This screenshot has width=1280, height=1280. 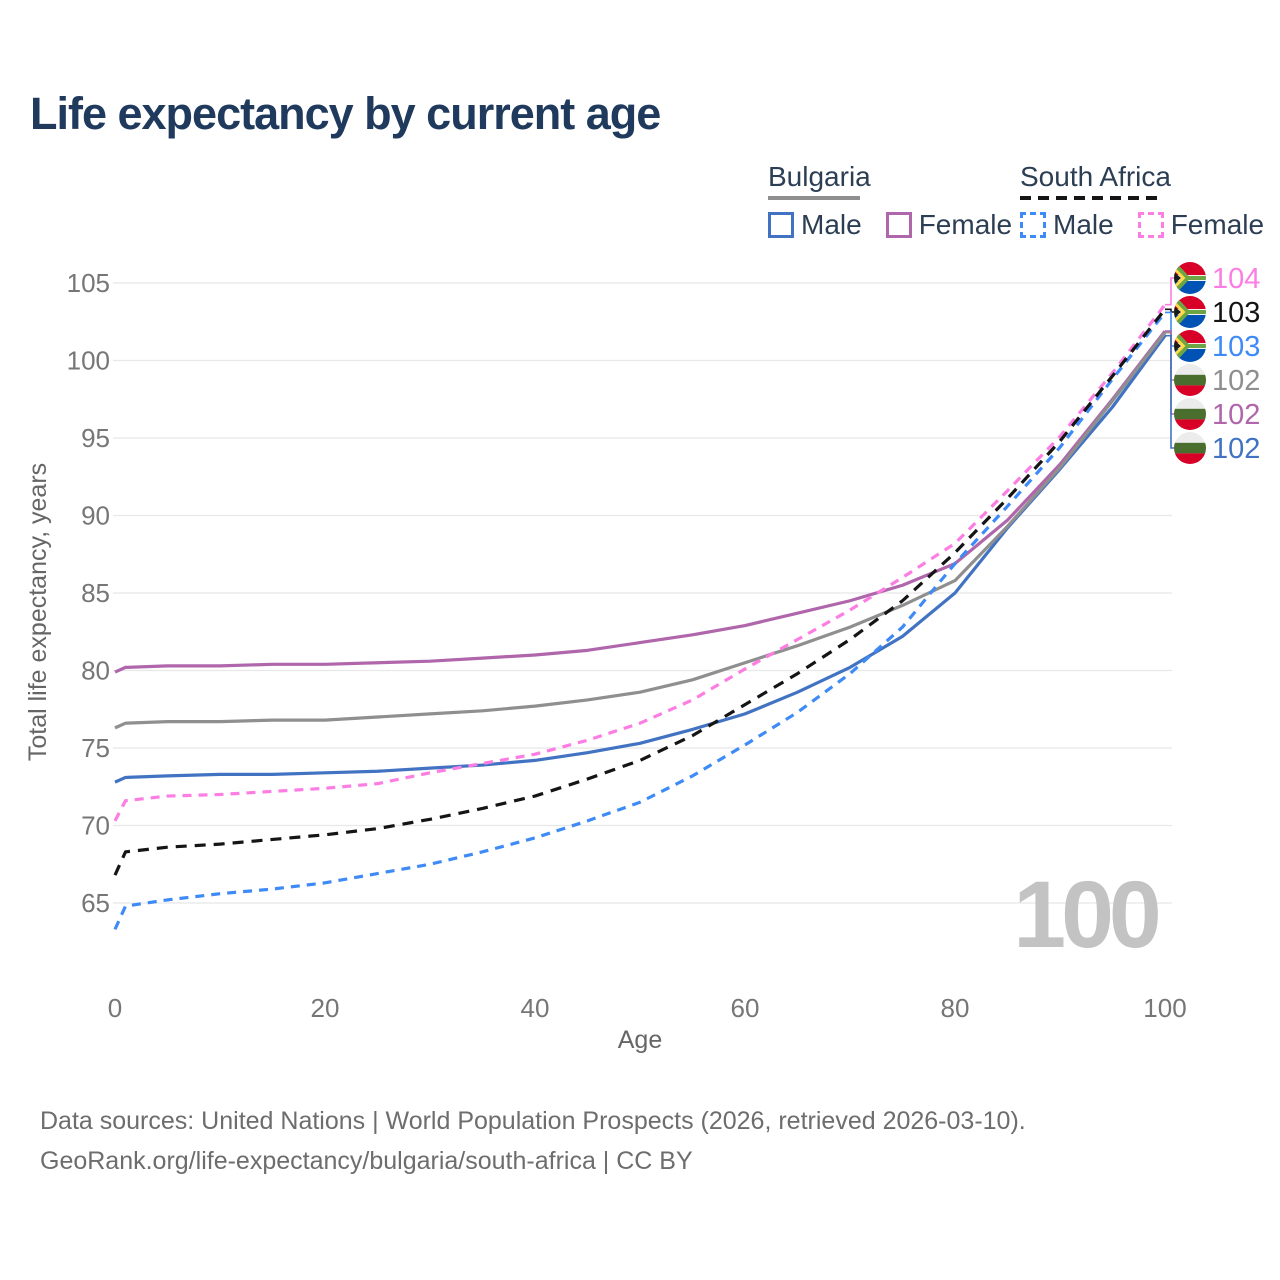 What do you see at coordinates (1095, 176) in the screenshot?
I see `legend-country-south-africa: South Africa` at bounding box center [1095, 176].